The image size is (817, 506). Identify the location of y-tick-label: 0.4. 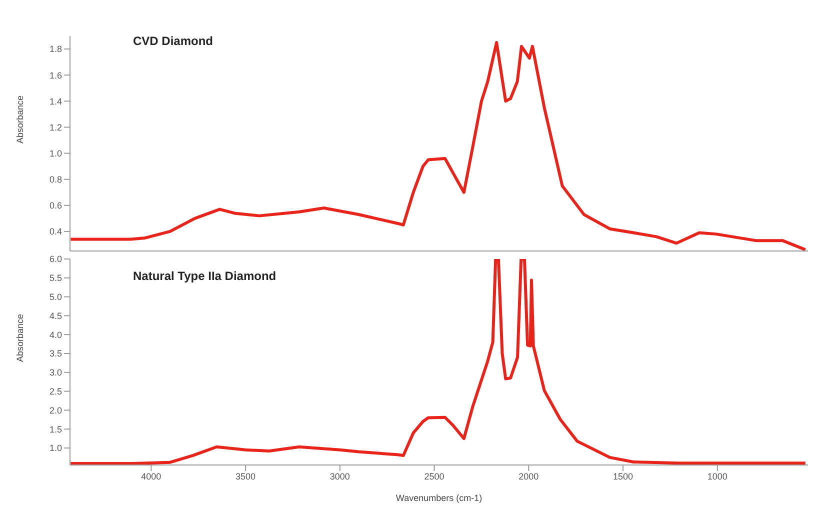
(55, 231).